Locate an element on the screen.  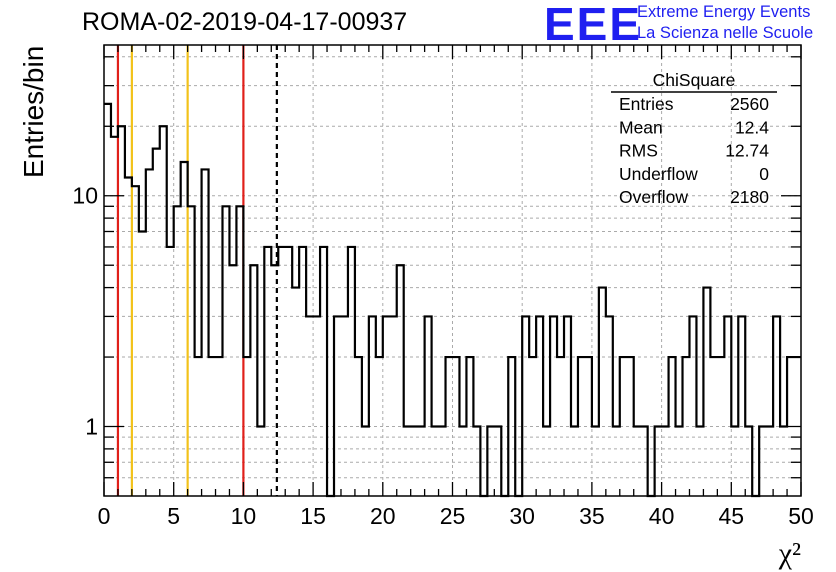
logo-caption-2: La Scienza nelle Scuole is located at coordinates (725, 33).